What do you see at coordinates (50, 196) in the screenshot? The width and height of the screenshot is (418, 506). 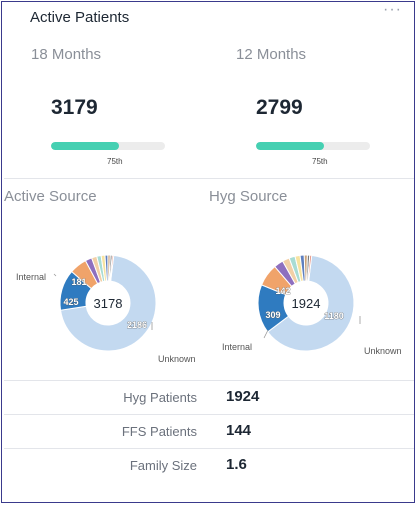 I see `active-source-title: Active Source` at bounding box center [50, 196].